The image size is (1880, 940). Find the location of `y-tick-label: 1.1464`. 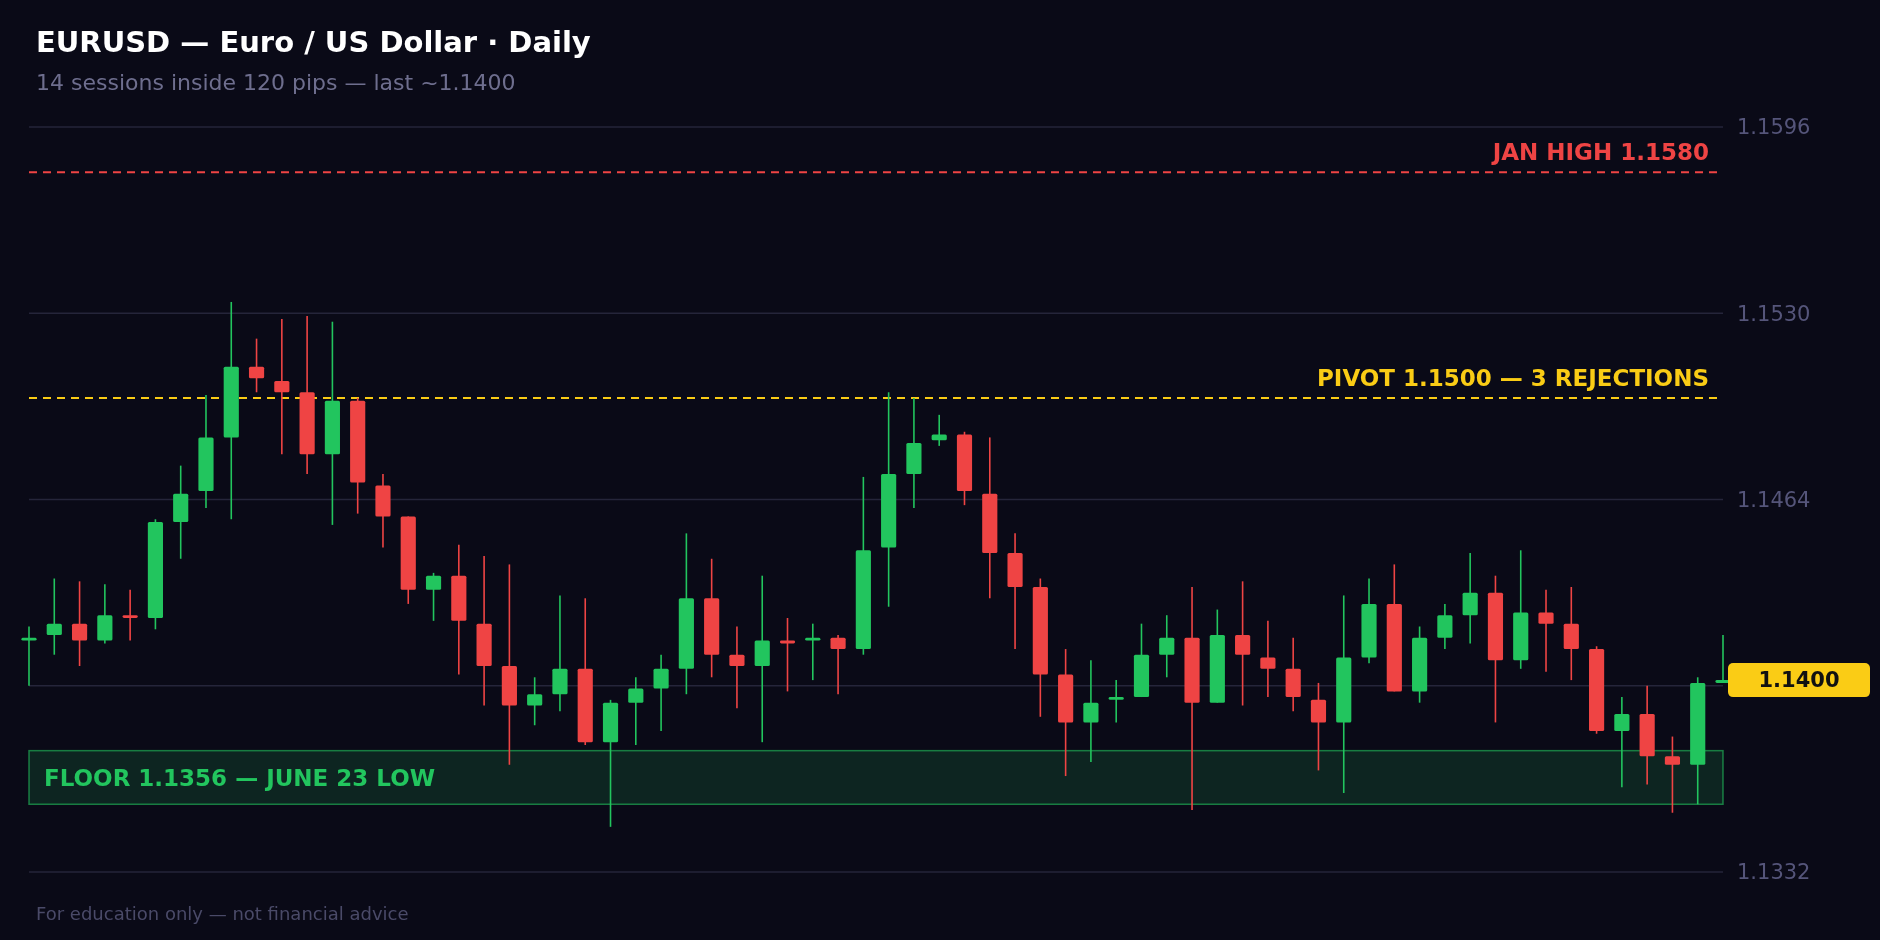

y-tick-label: 1.1464 is located at coordinates (1774, 499).